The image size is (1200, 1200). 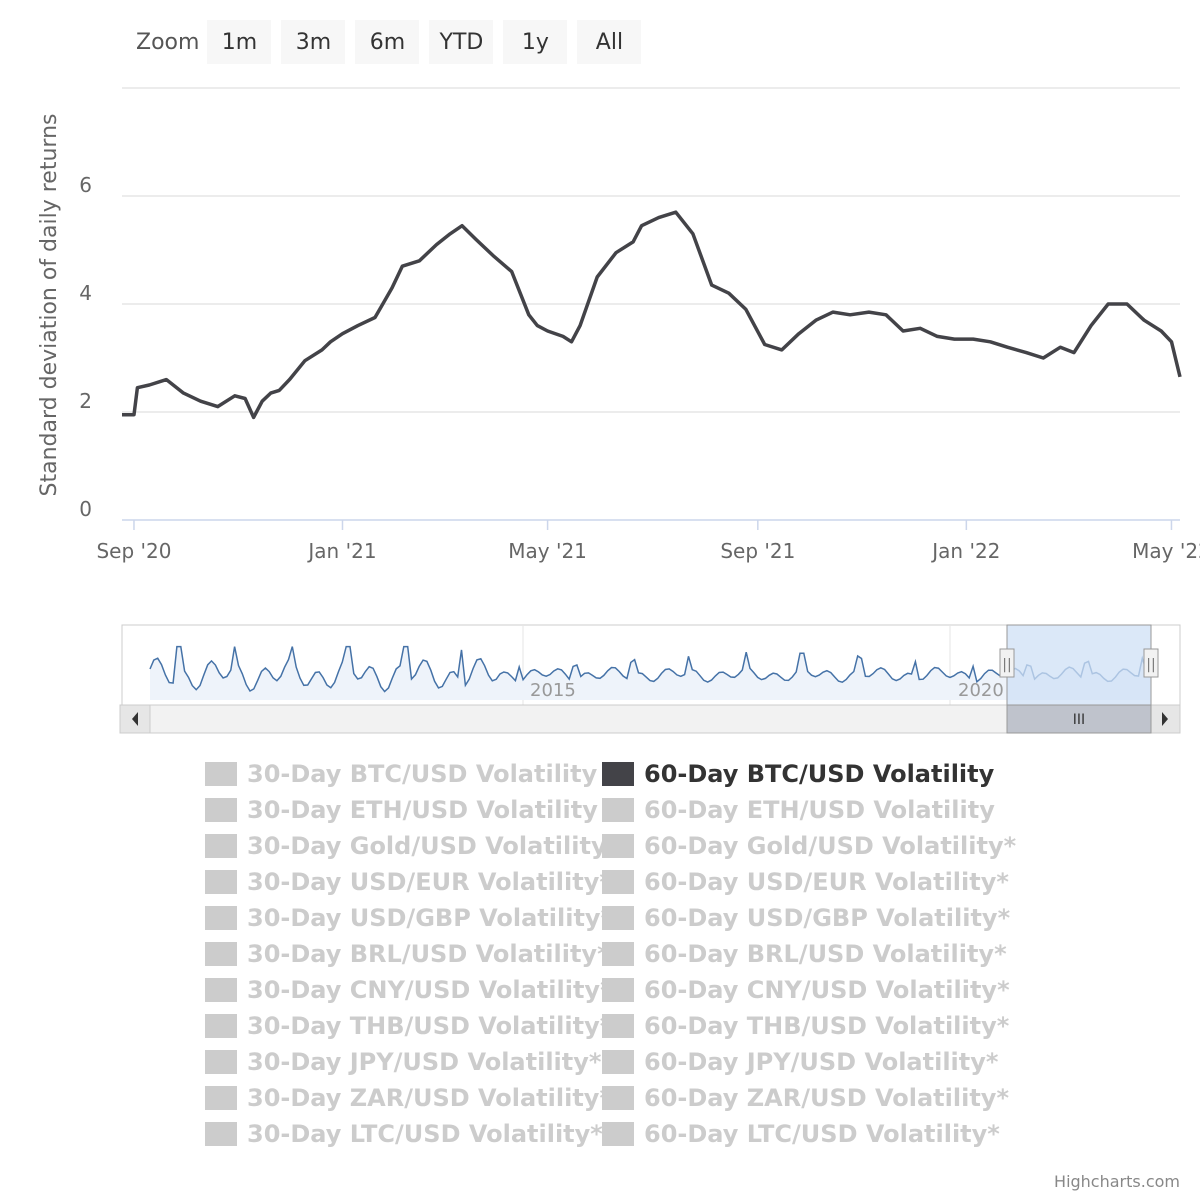 I want to click on legend-item: 60-Day THB/USD Volatility*, so click(x=805, y=1026).